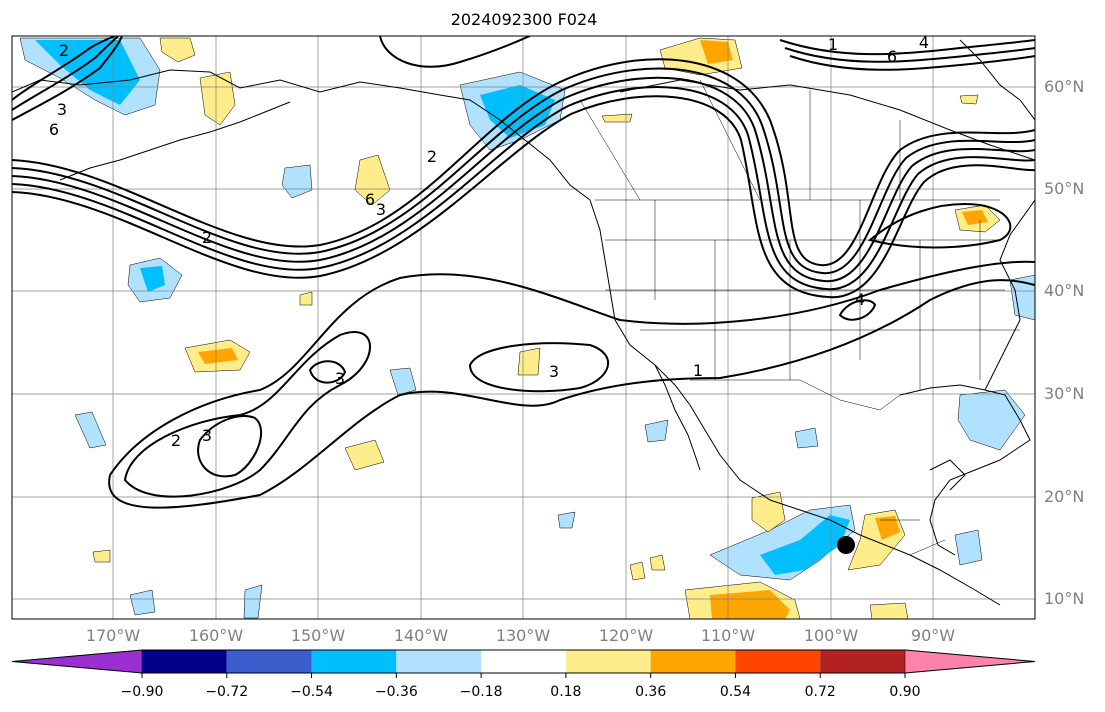 The image size is (1105, 712). Describe the element at coordinates (820, 692) in the screenshot. I see `colorbar-tick-label: 0.72` at that location.